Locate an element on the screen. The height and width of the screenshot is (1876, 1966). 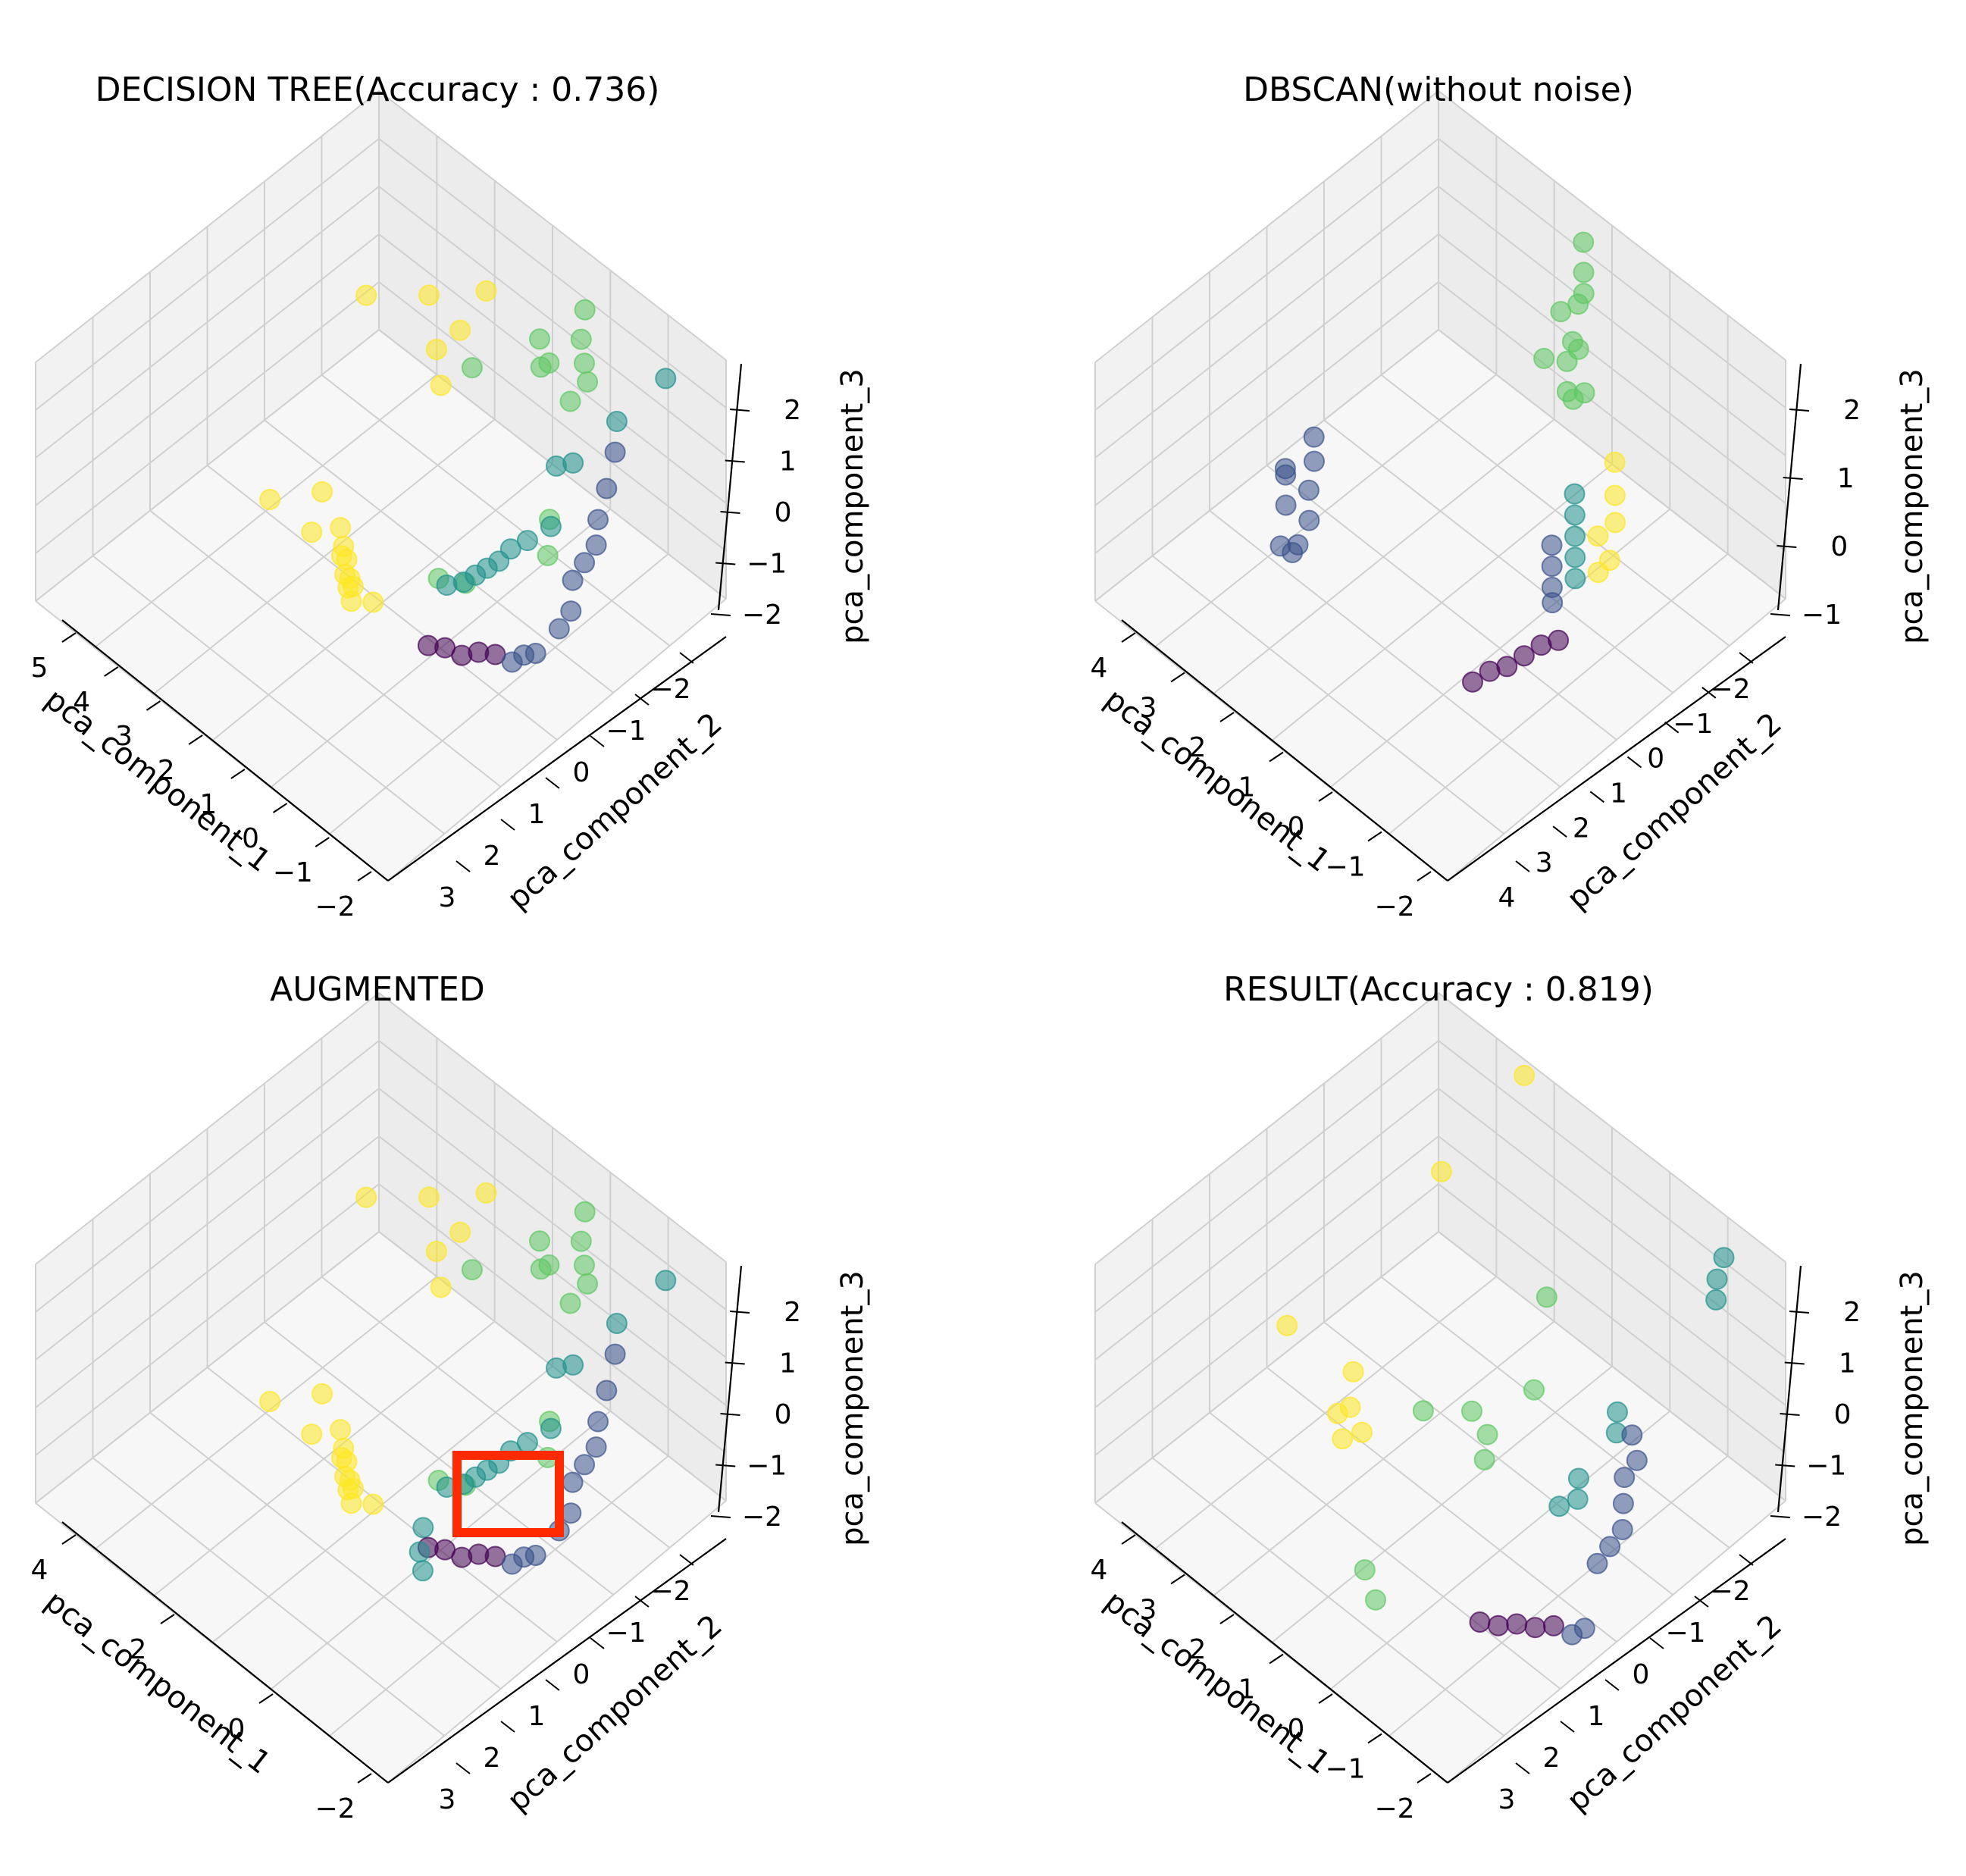
y-tick-label: −2 is located at coordinates (1730, 1591).